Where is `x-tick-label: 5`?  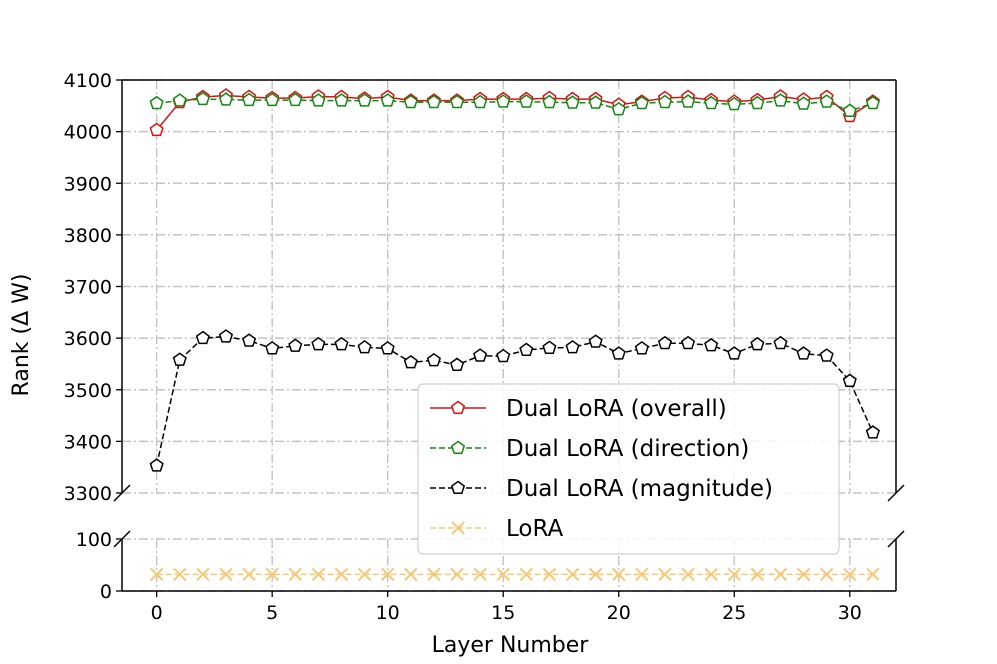 x-tick-label: 5 is located at coordinates (272, 613).